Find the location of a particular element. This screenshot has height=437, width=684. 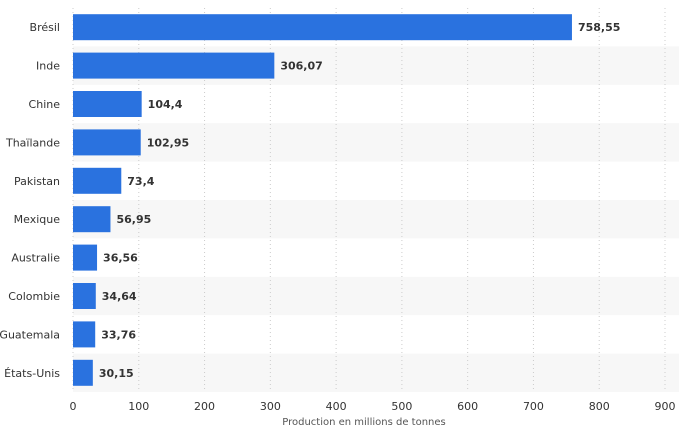

category-label: Inde is located at coordinates (48, 66).